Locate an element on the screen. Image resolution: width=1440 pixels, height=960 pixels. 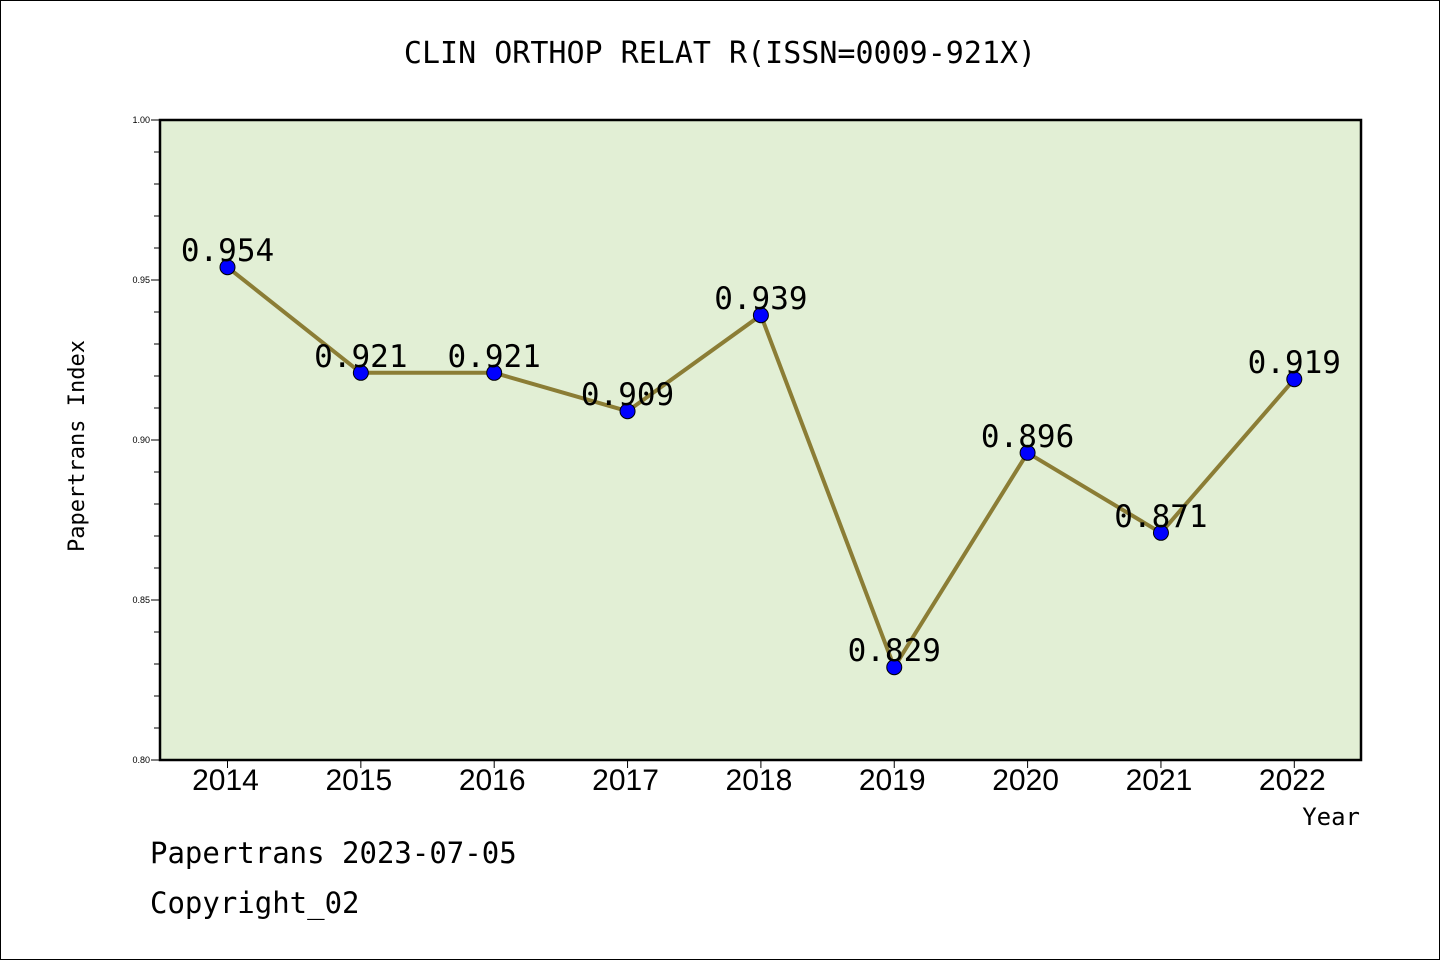
x-axis-label: Year is located at coordinates (1331, 817).